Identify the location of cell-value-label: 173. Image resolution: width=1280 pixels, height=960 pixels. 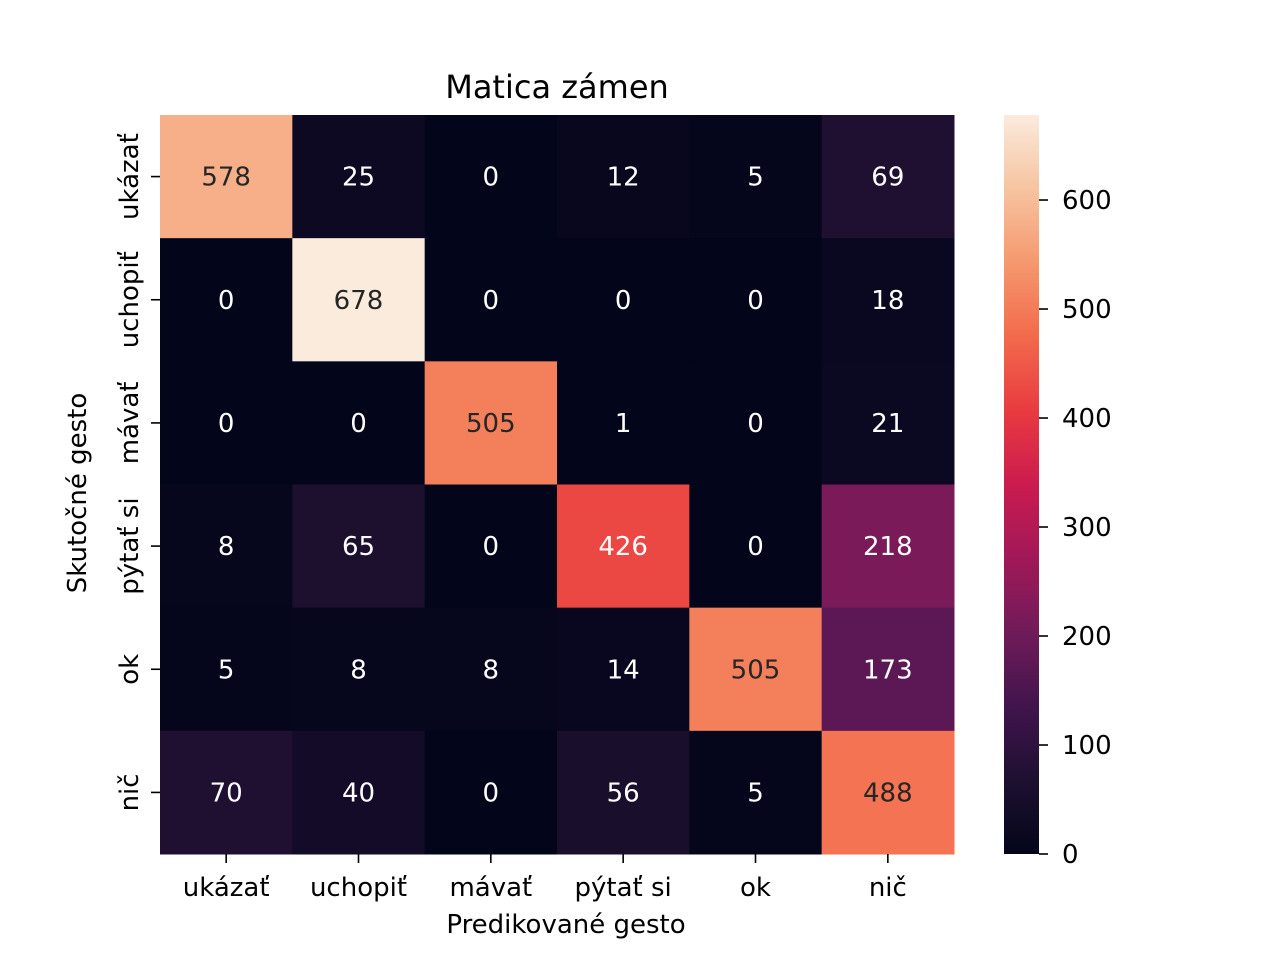
(888, 670).